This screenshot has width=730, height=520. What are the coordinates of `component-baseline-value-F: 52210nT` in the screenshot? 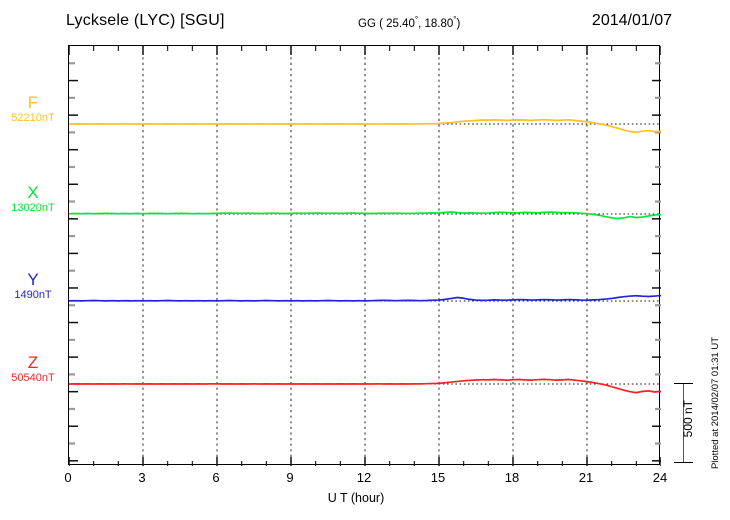 It's located at (33, 118).